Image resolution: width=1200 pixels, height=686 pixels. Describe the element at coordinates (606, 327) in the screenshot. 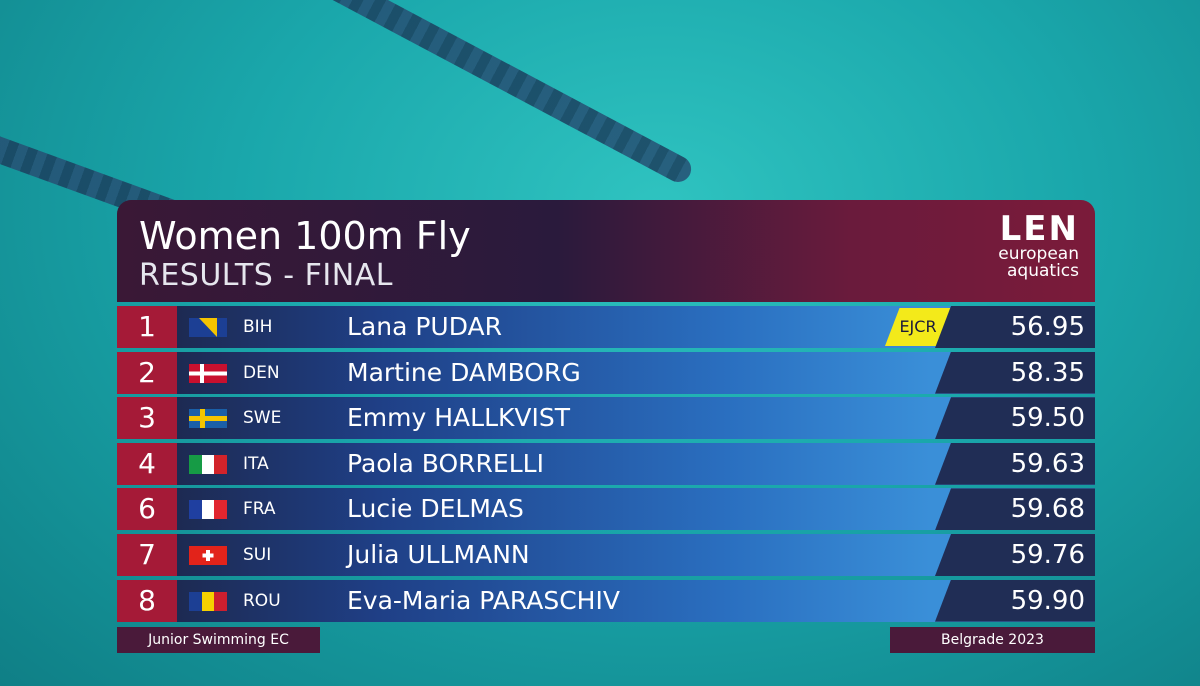

I see `result-row: 1 BIH Lana PUDAR EJCR 56.95` at that location.